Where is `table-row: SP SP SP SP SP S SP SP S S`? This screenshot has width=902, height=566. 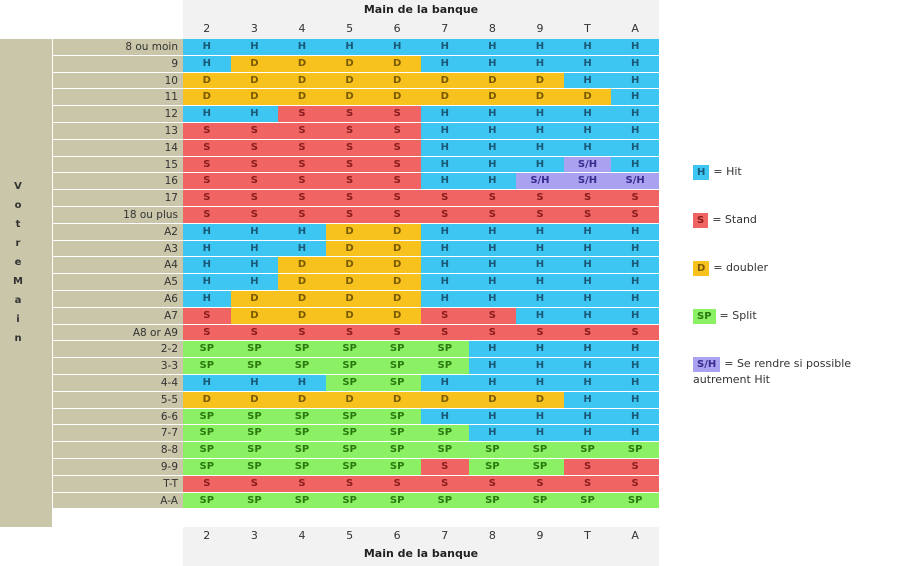
table-row: SP SP SP SP SP S SP SP S S is located at coordinates (421, 466).